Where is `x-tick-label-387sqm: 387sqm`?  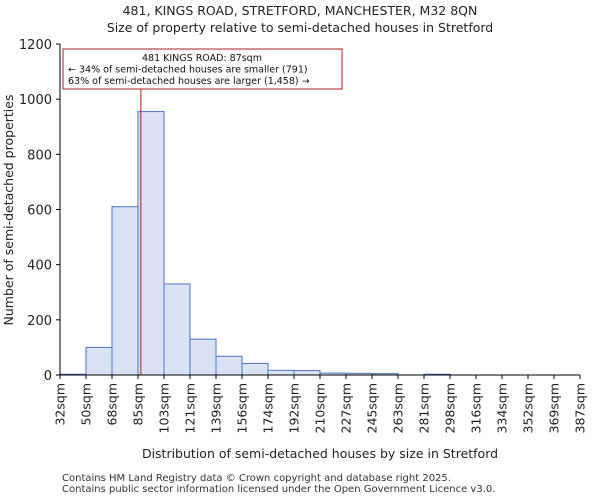 x-tick-label-387sqm: 387sqm is located at coordinates (580, 408).